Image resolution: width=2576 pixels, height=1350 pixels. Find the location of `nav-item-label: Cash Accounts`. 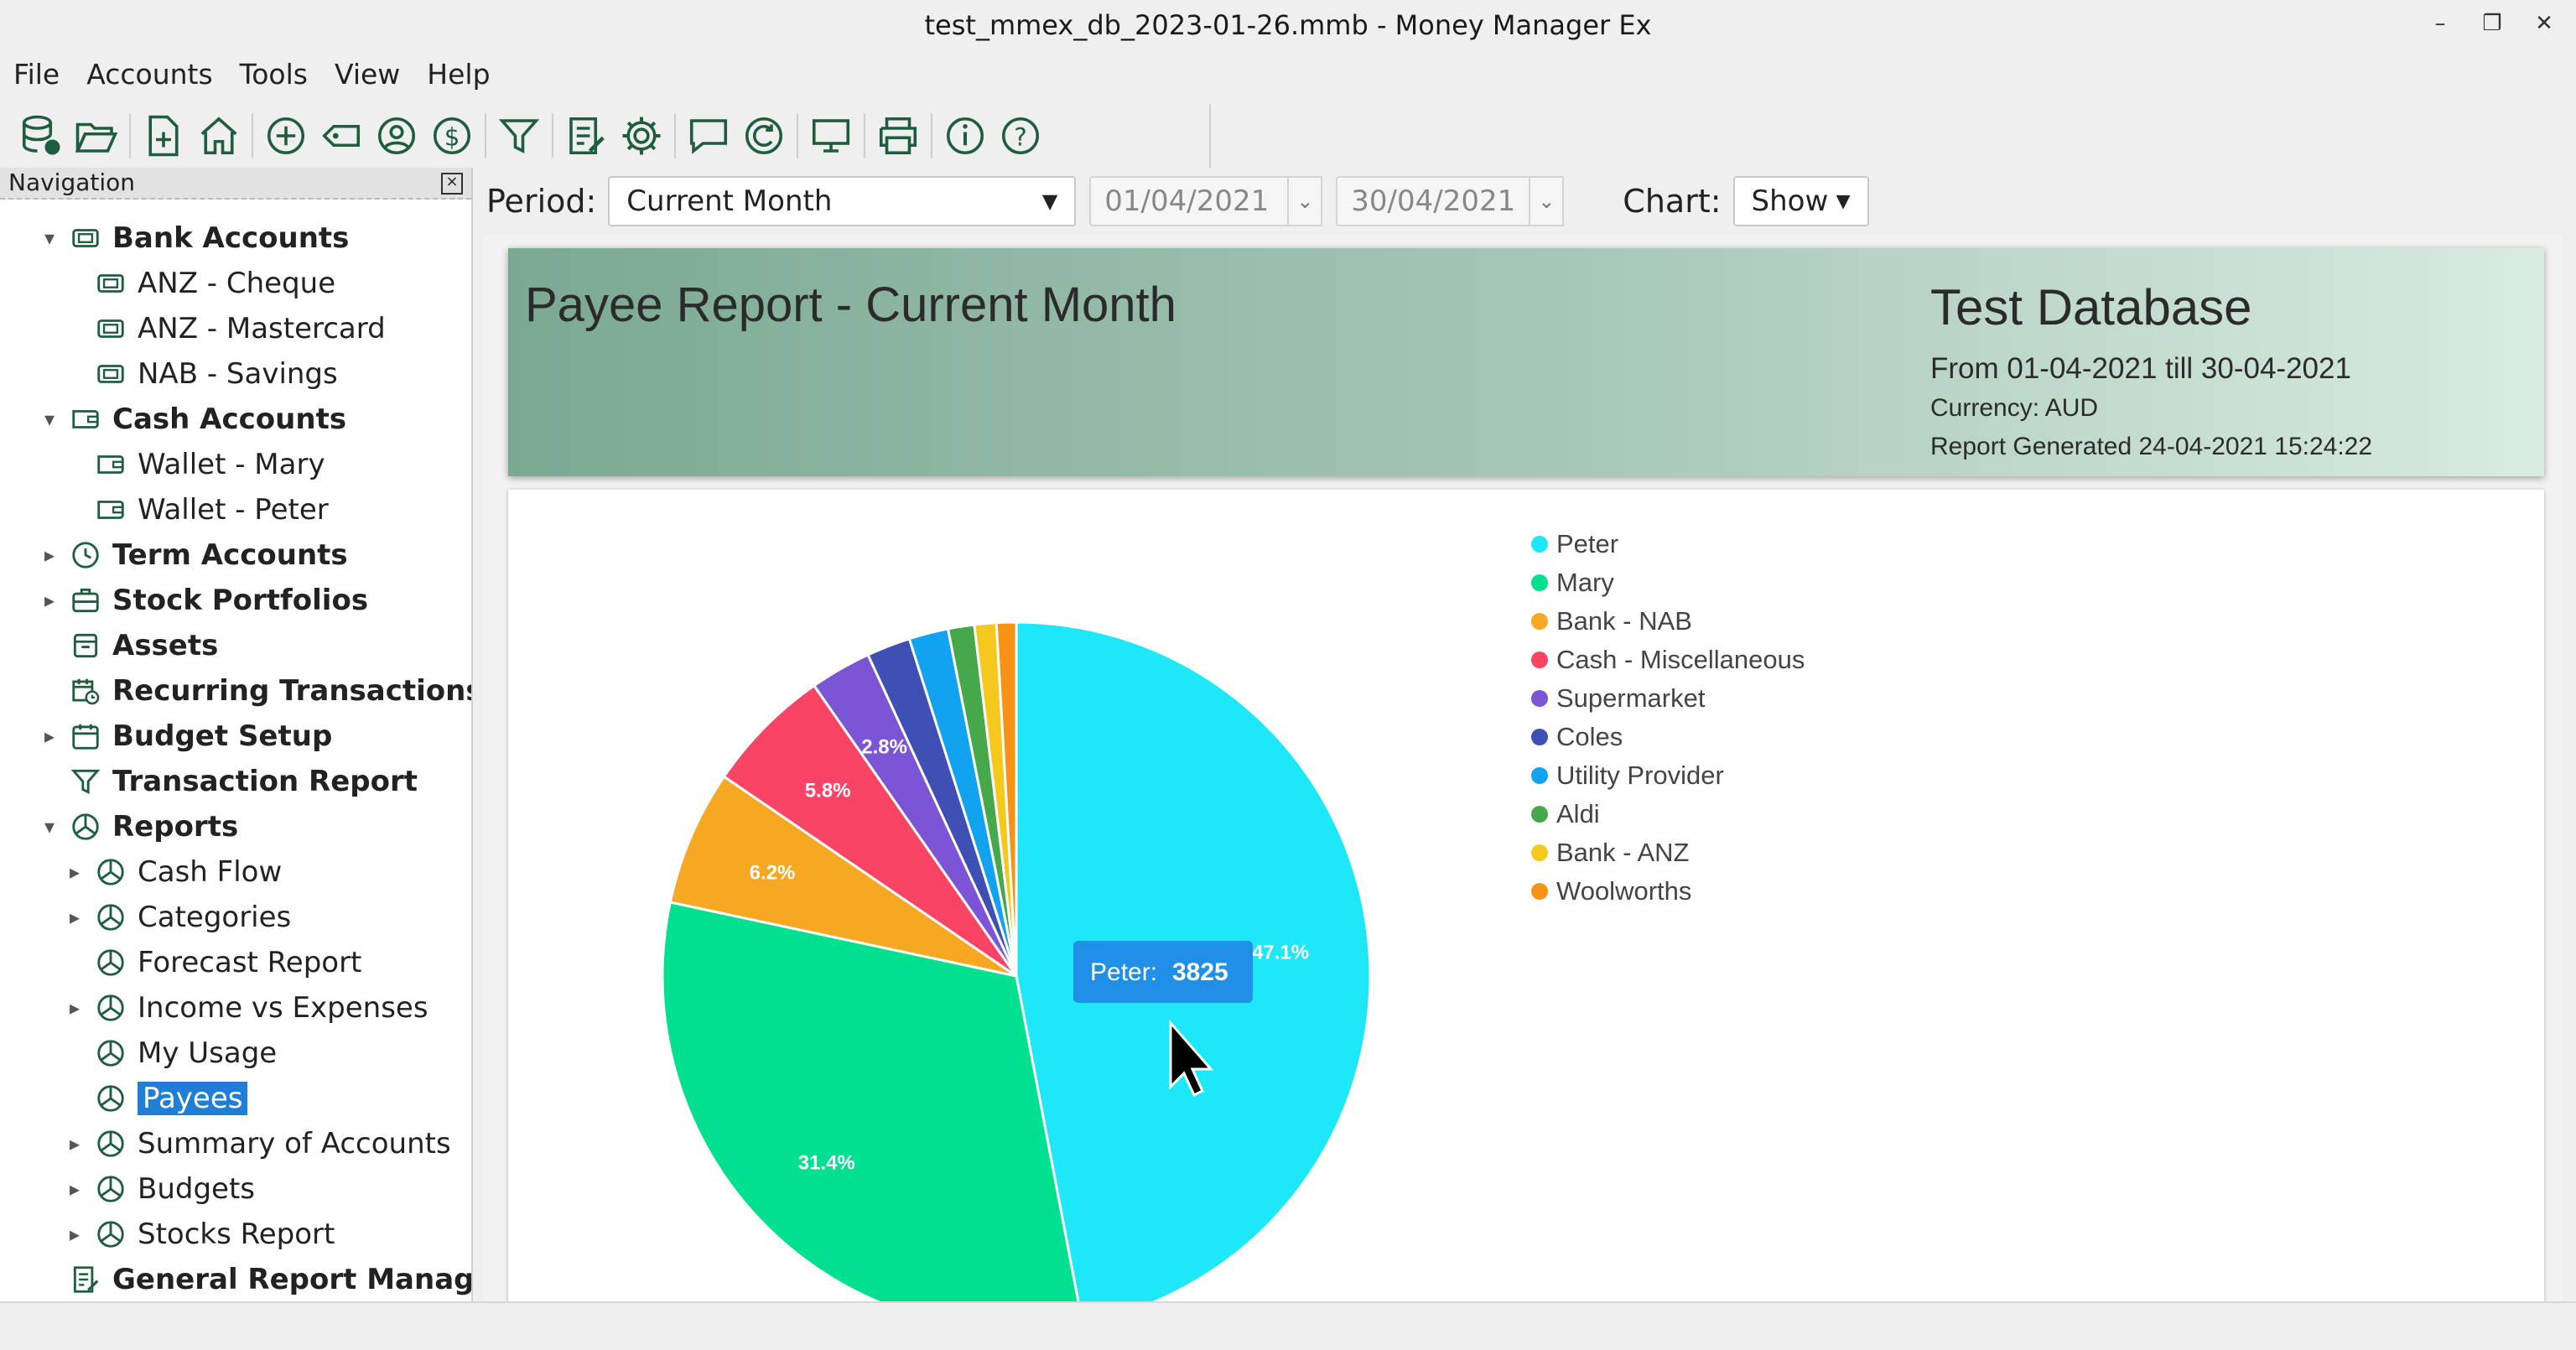

nav-item-label: Cash Accounts is located at coordinates (229, 419).